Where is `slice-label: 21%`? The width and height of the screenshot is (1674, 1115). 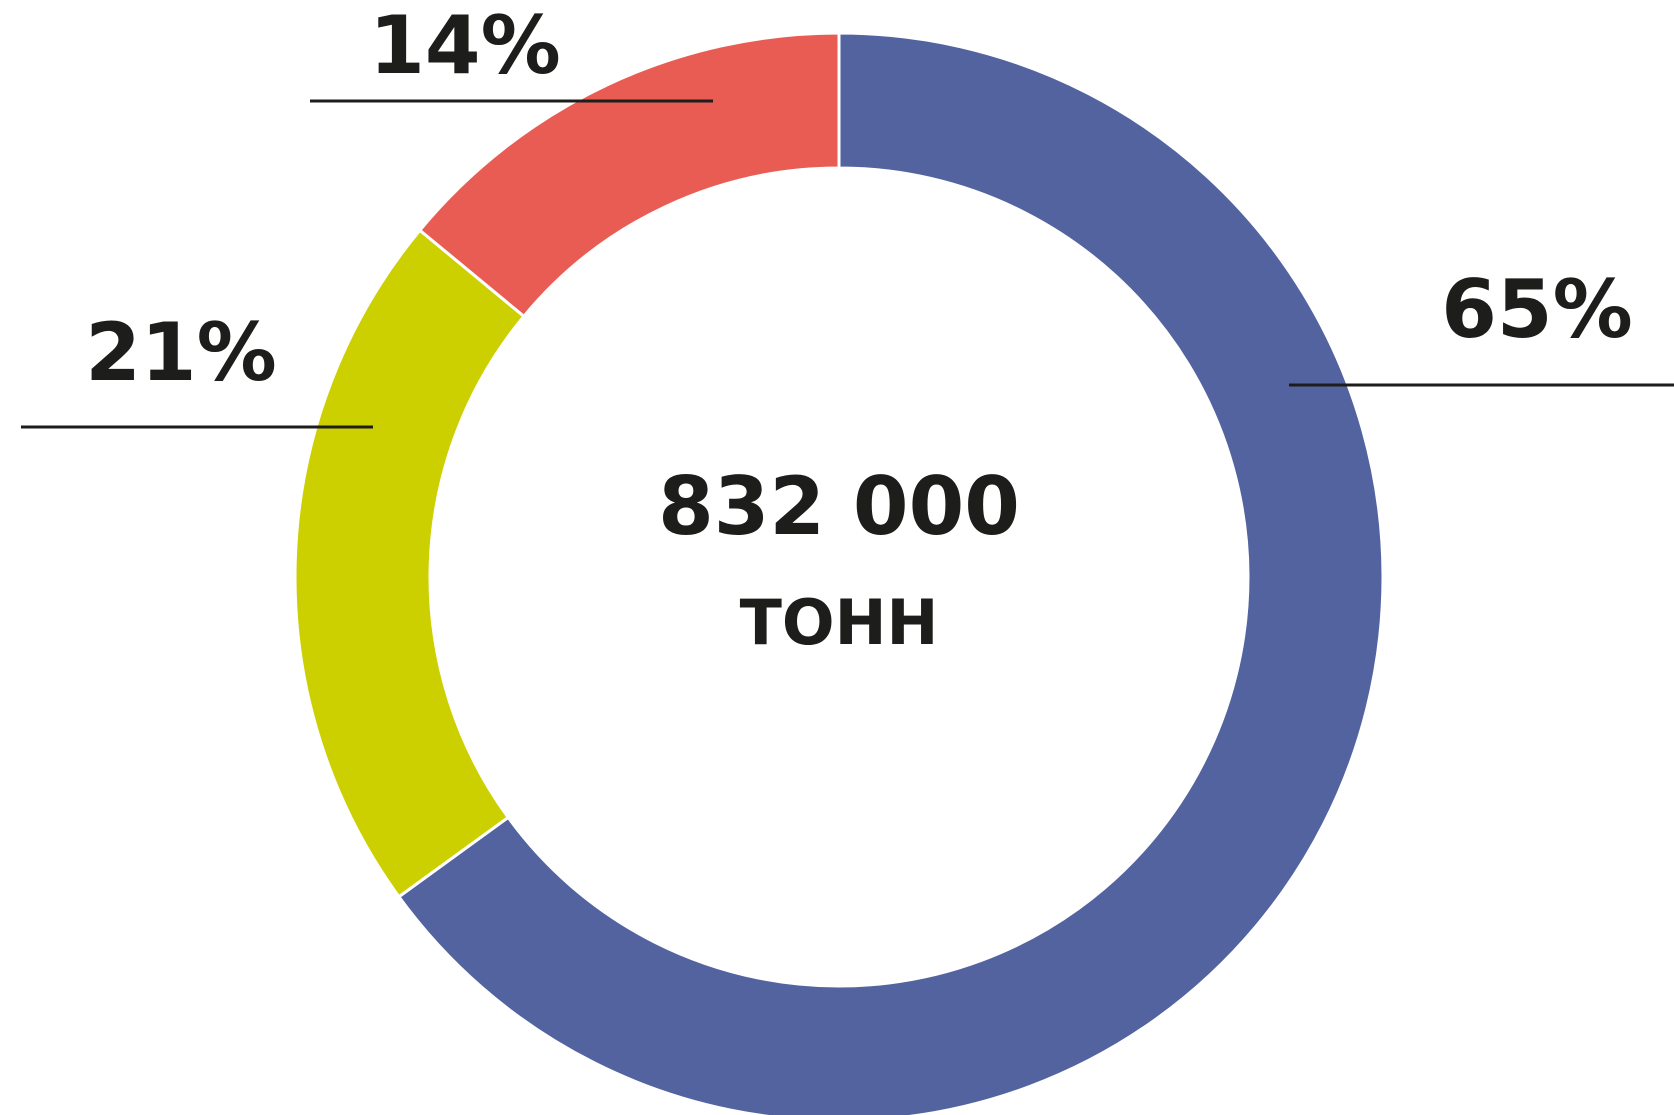 slice-label: 21% is located at coordinates (180, 352).